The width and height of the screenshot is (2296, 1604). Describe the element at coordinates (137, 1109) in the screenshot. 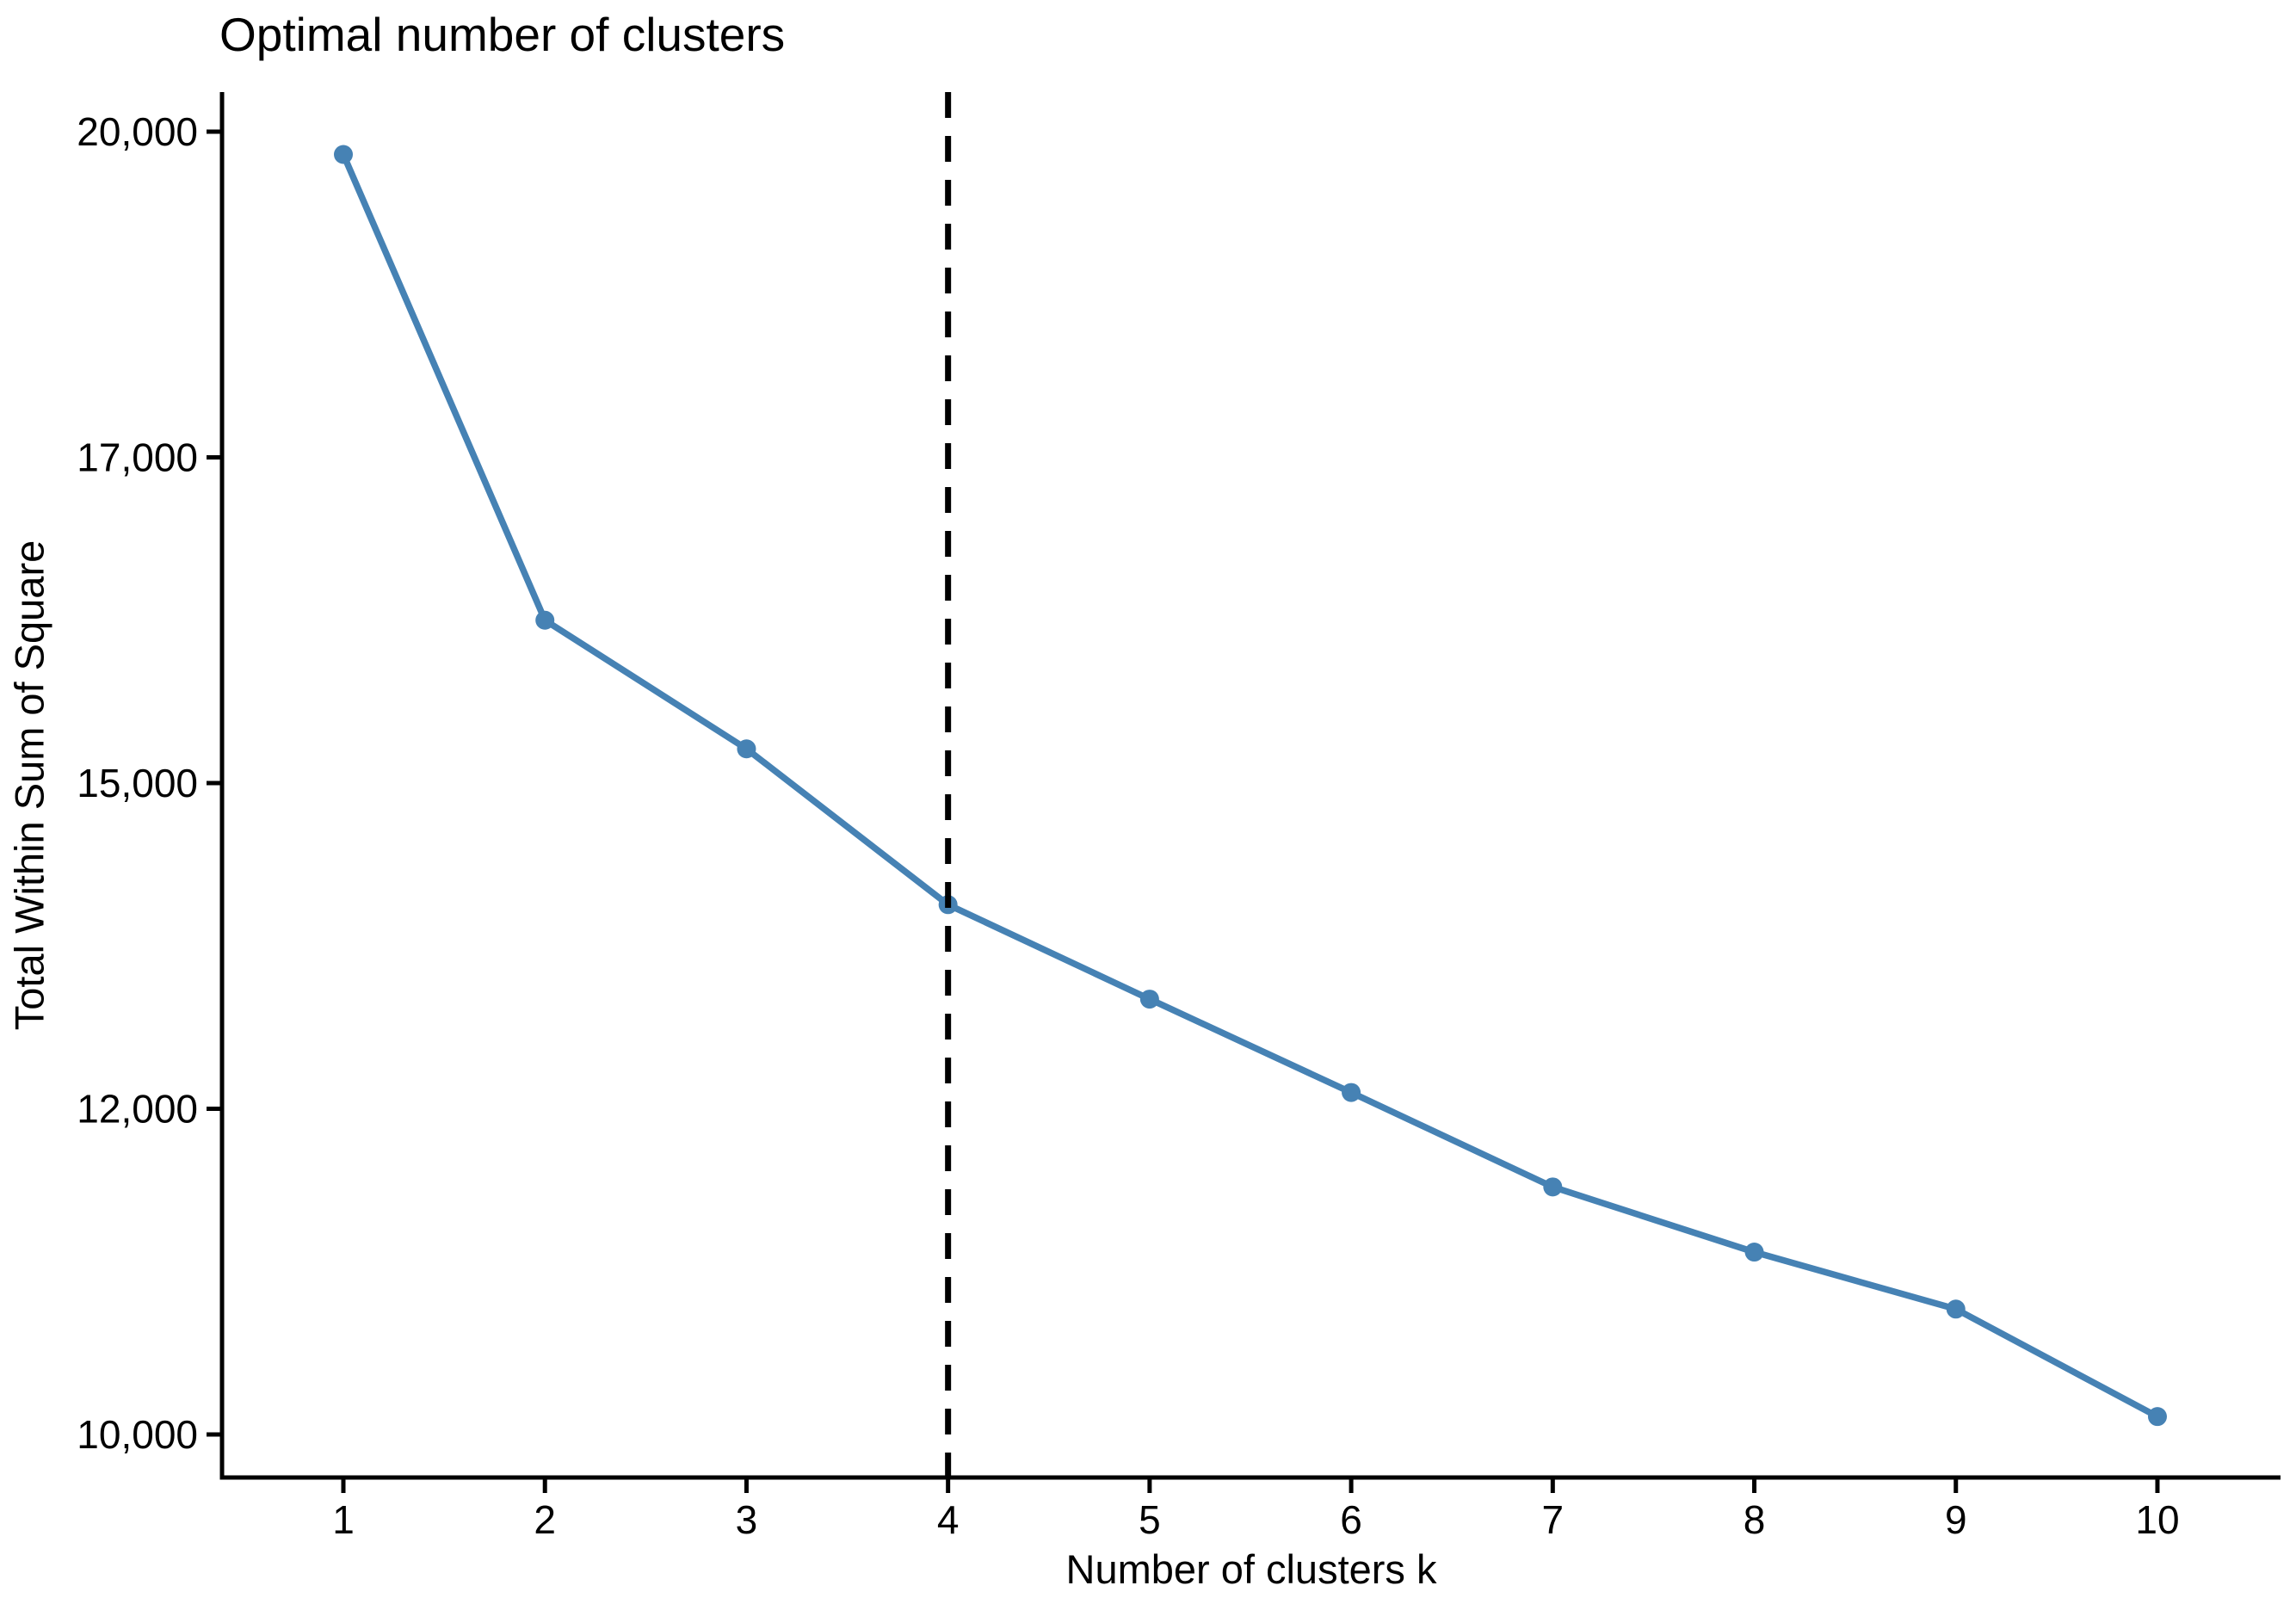

I see `y-tick-label: 12,000` at that location.